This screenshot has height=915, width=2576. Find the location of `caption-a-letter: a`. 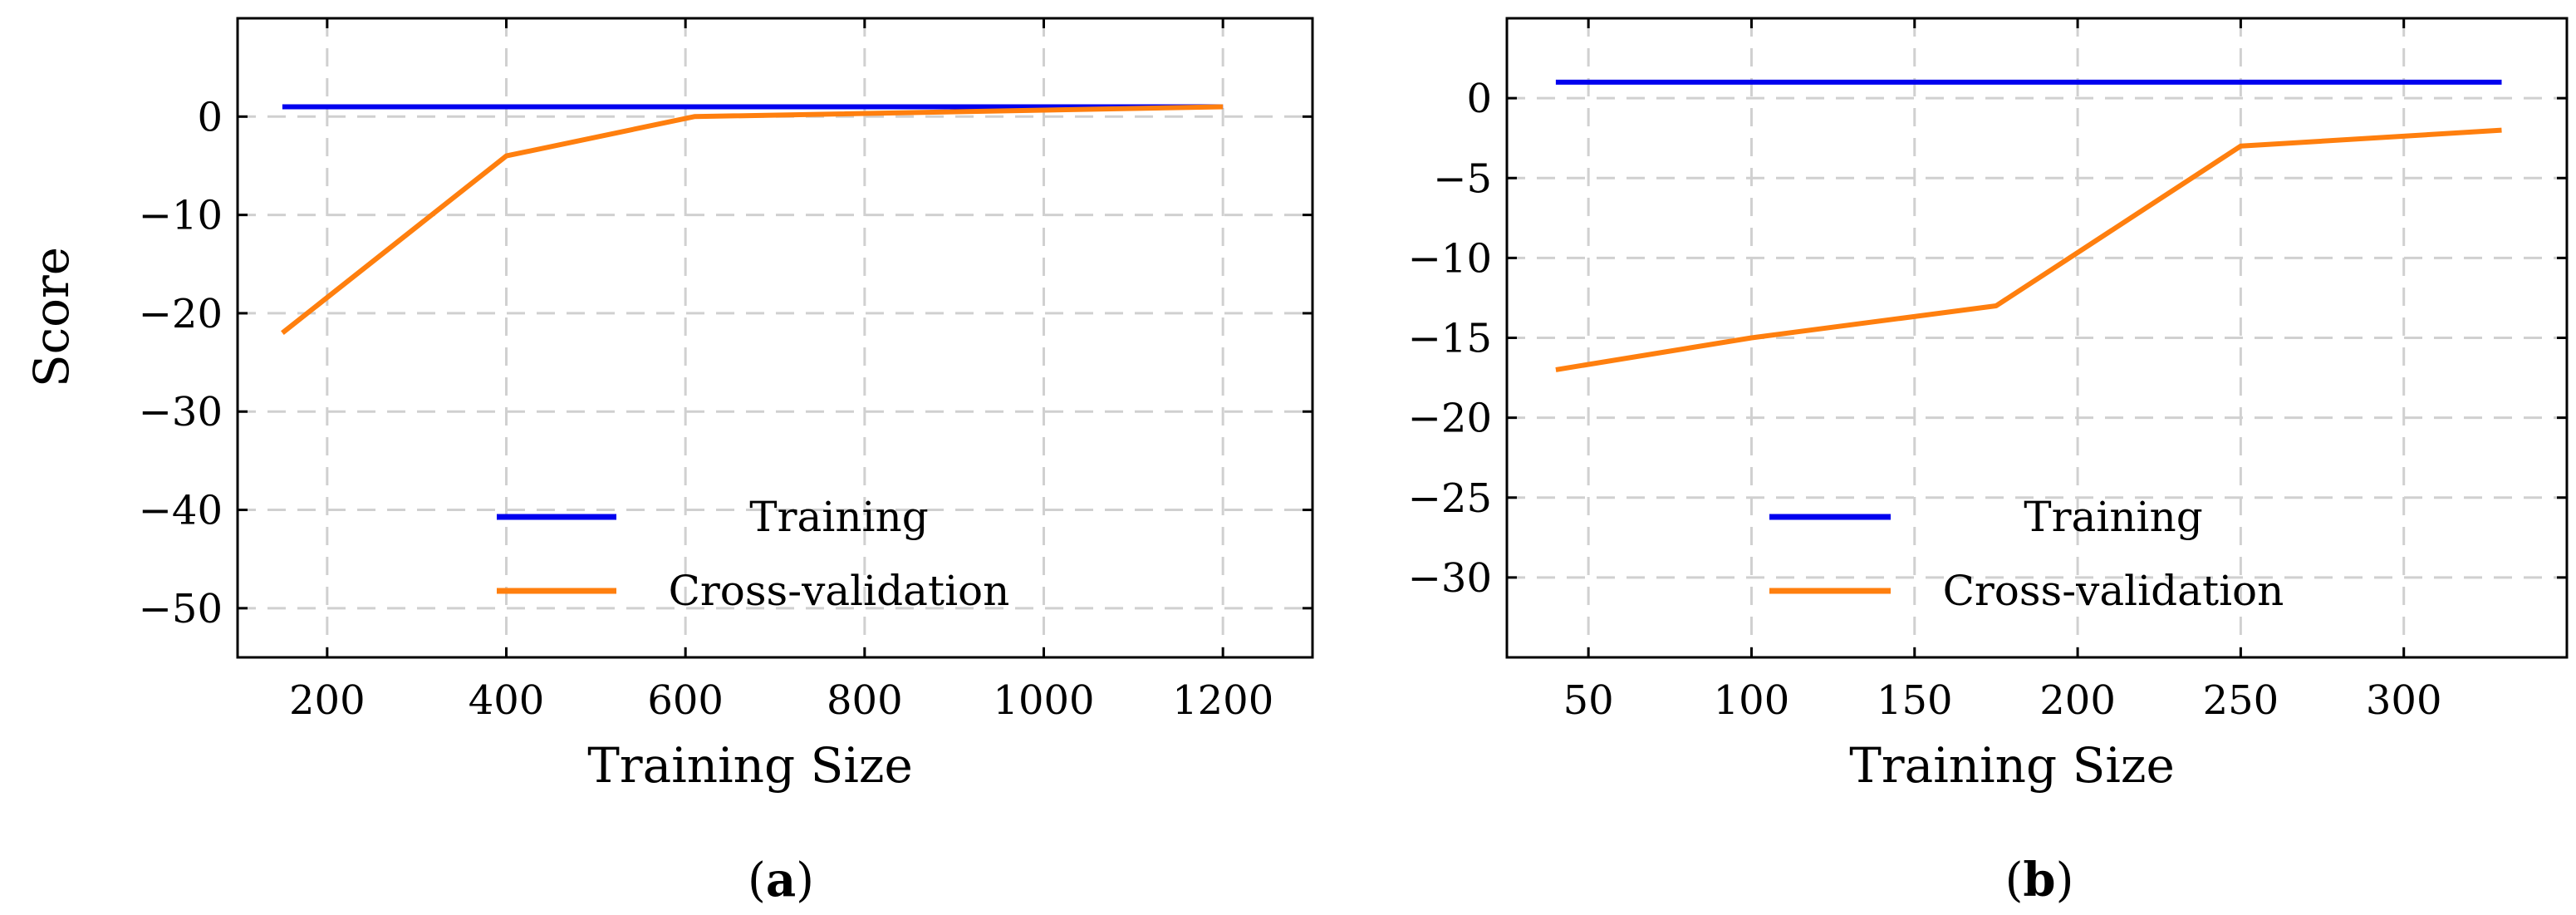

caption-a-letter: a is located at coordinates (781, 880).